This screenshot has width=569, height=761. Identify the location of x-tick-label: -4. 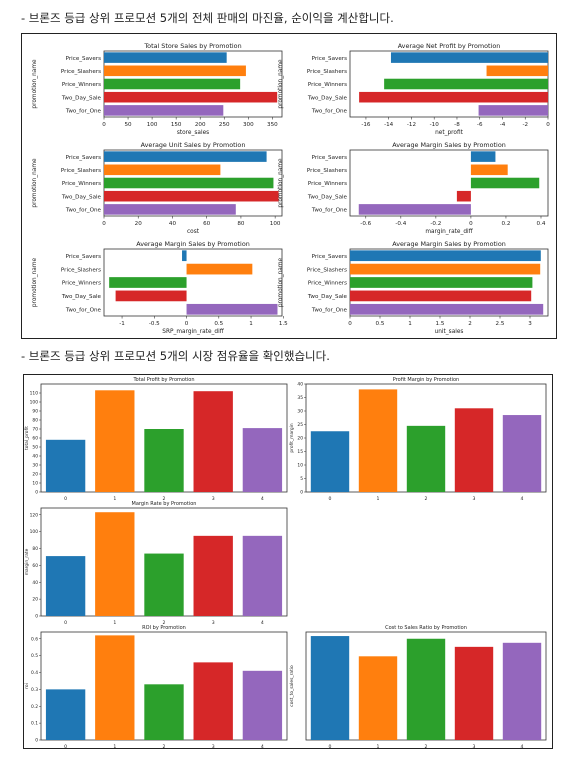
(503, 125).